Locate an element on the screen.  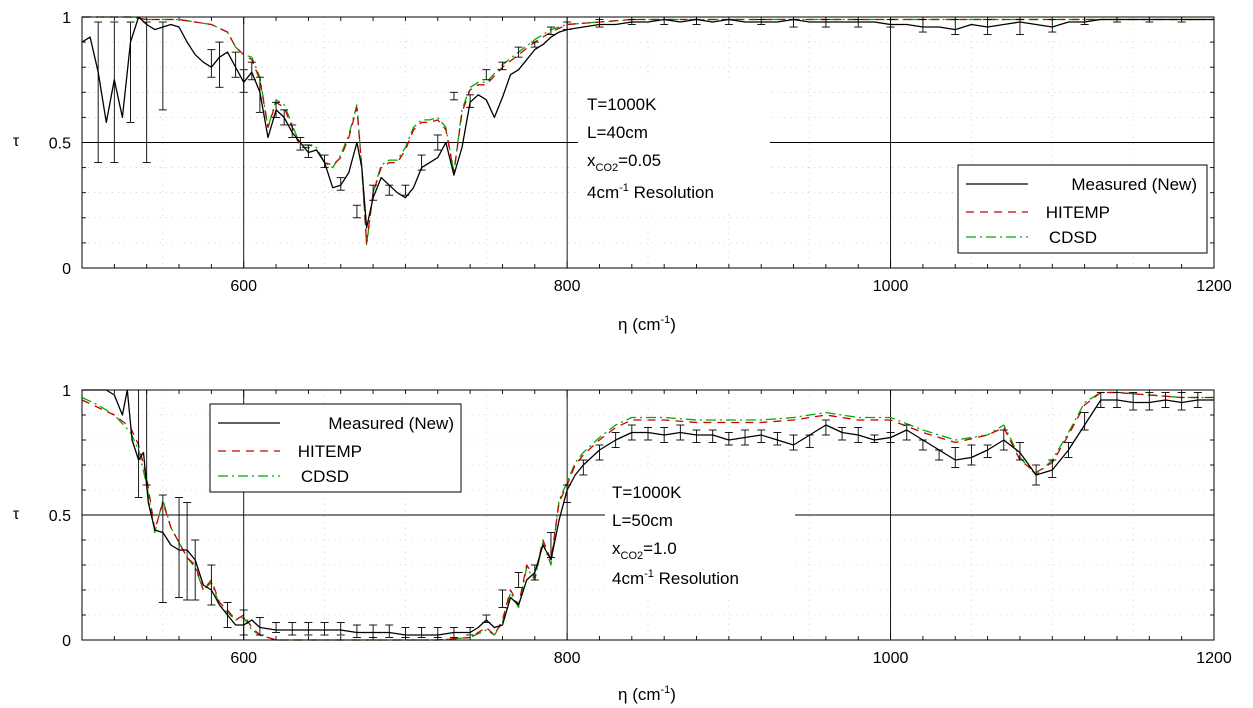
top-annotation-length: L=40cm is located at coordinates (617, 132).